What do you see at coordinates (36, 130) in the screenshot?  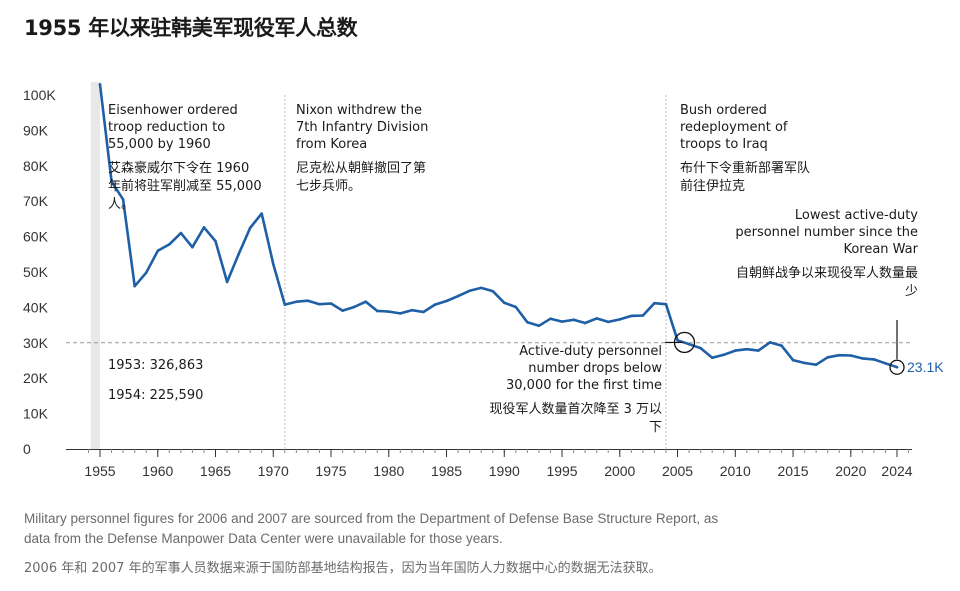 I see `y-tick-label-90K: 90K` at bounding box center [36, 130].